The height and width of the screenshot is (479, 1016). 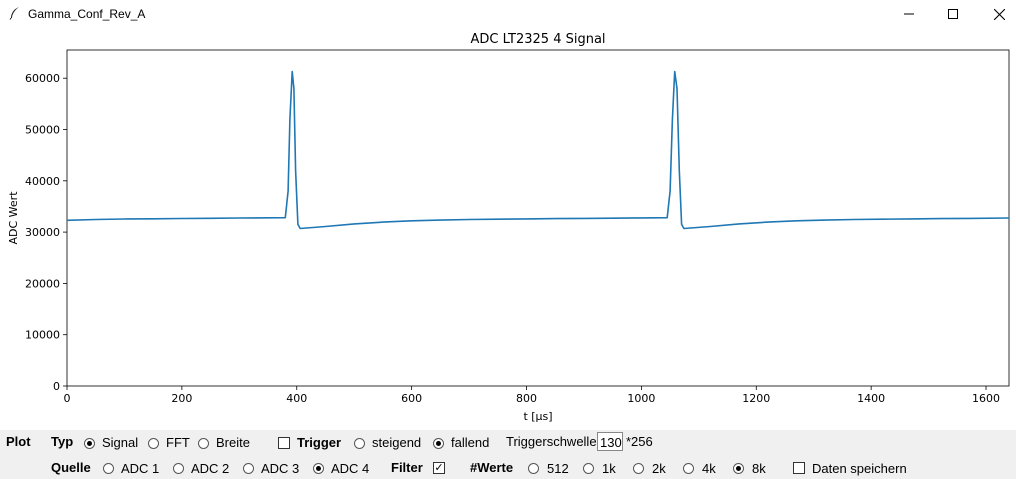 I want to click on quelle-adc4-label: ADC 4, so click(x=350, y=468).